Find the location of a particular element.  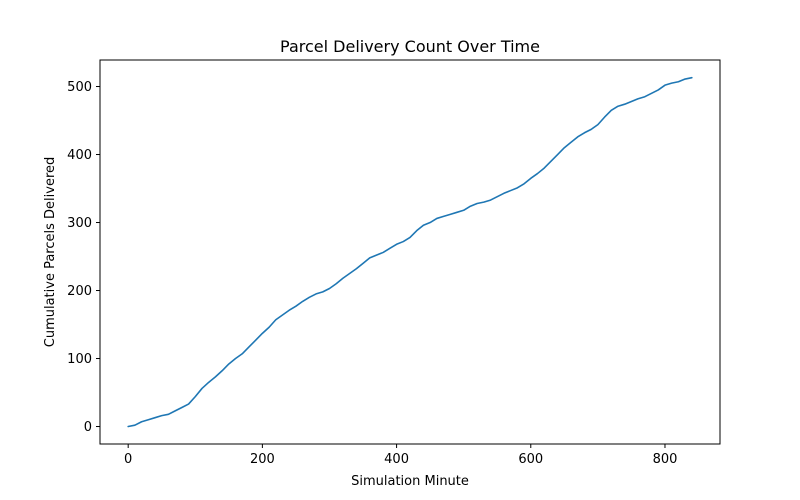

x-tick-label: 600 is located at coordinates (530, 459).